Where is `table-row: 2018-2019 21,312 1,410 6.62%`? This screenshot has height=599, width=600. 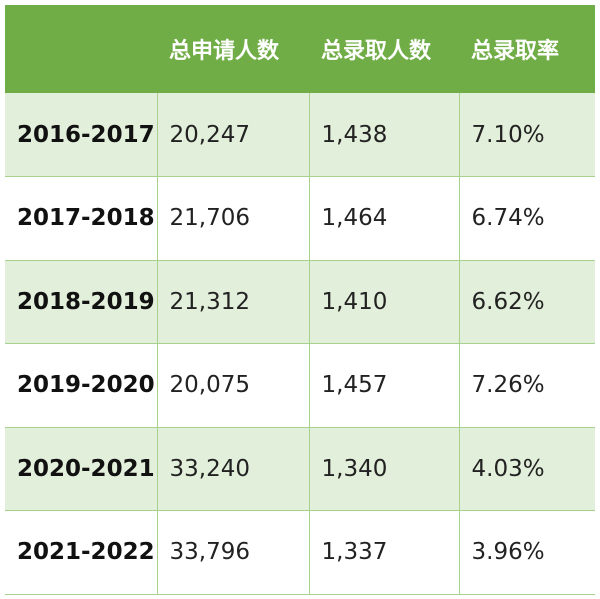 table-row: 2018-2019 21,312 1,410 6.62% is located at coordinates (300, 302).